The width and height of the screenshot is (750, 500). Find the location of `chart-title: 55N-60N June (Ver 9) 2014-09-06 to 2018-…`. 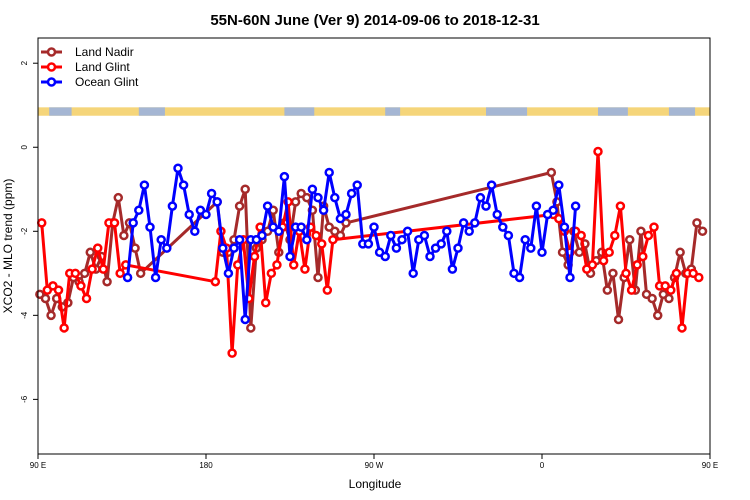

chart-title: 55N-60N June (Ver 9) 2014-09-06 to 2018-… is located at coordinates (374, 20).